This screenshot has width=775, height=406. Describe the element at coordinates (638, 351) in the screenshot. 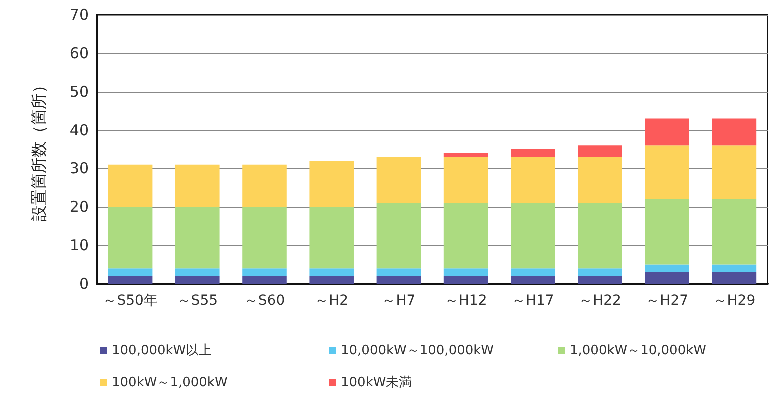

I see `legend-label: 1,000kW～10,000kW` at that location.